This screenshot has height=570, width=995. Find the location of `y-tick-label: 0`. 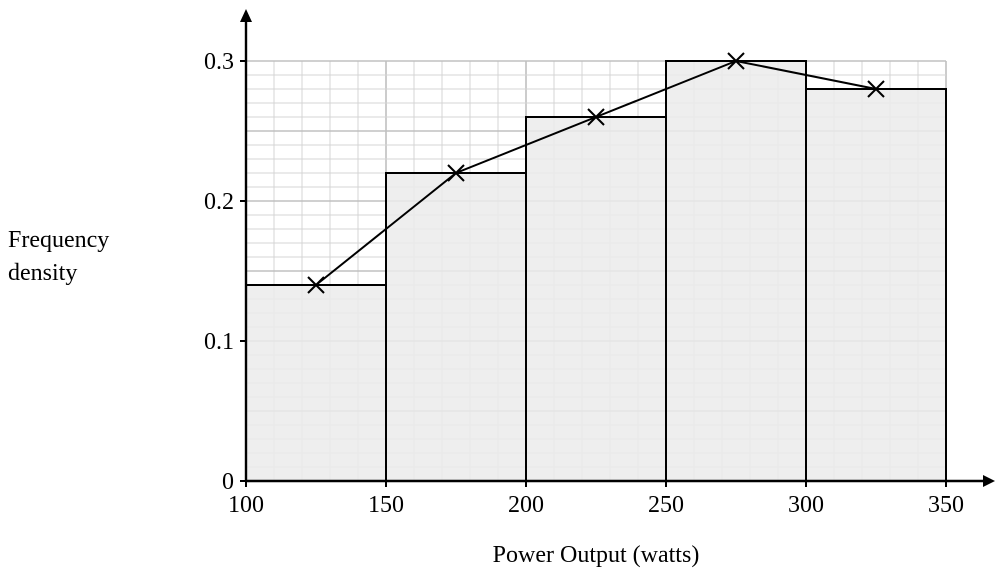

y-tick-label: 0 is located at coordinates (228, 482).